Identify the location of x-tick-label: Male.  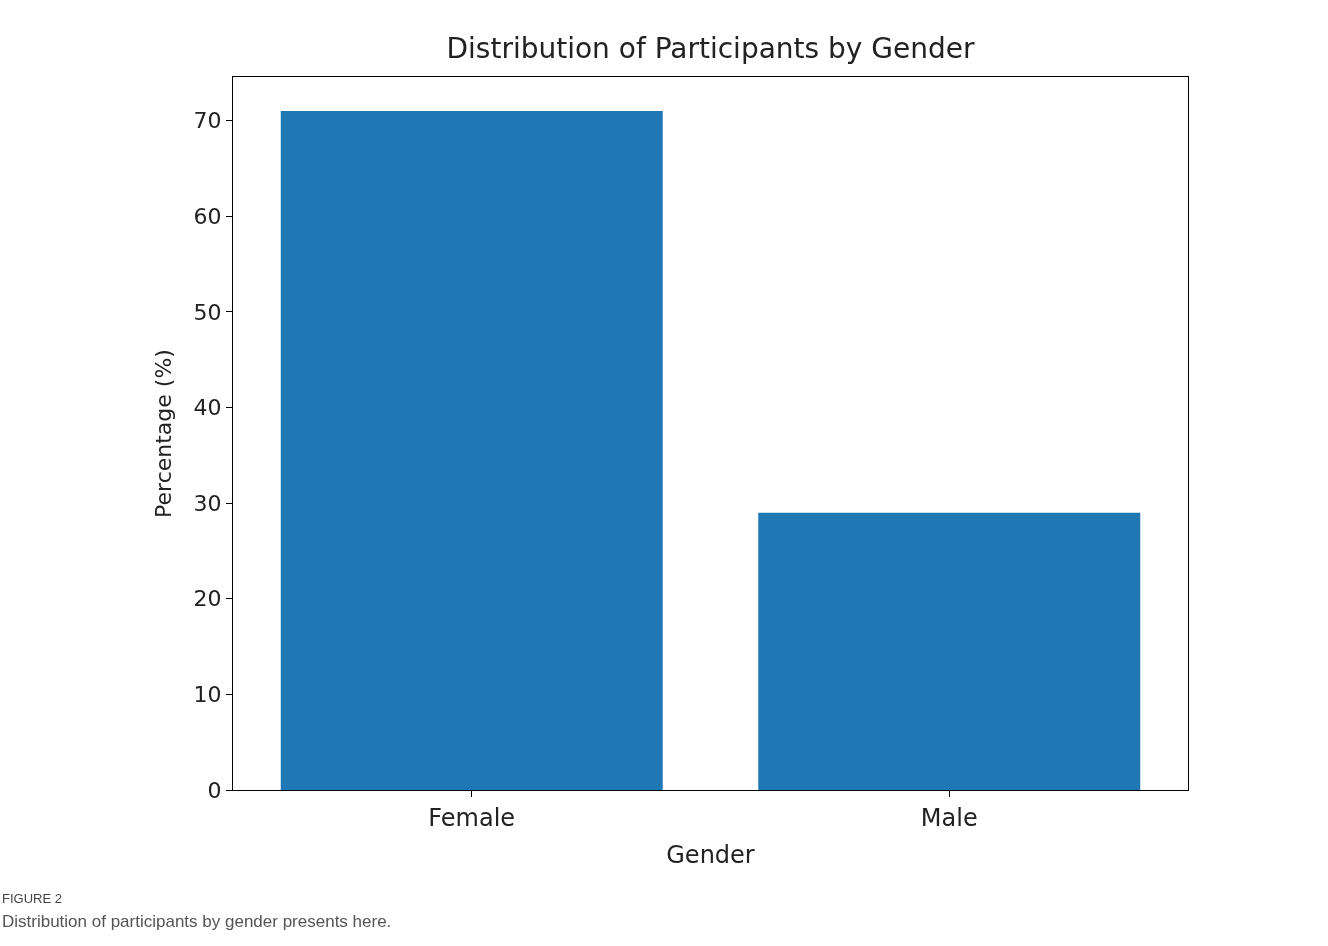
(949, 817).